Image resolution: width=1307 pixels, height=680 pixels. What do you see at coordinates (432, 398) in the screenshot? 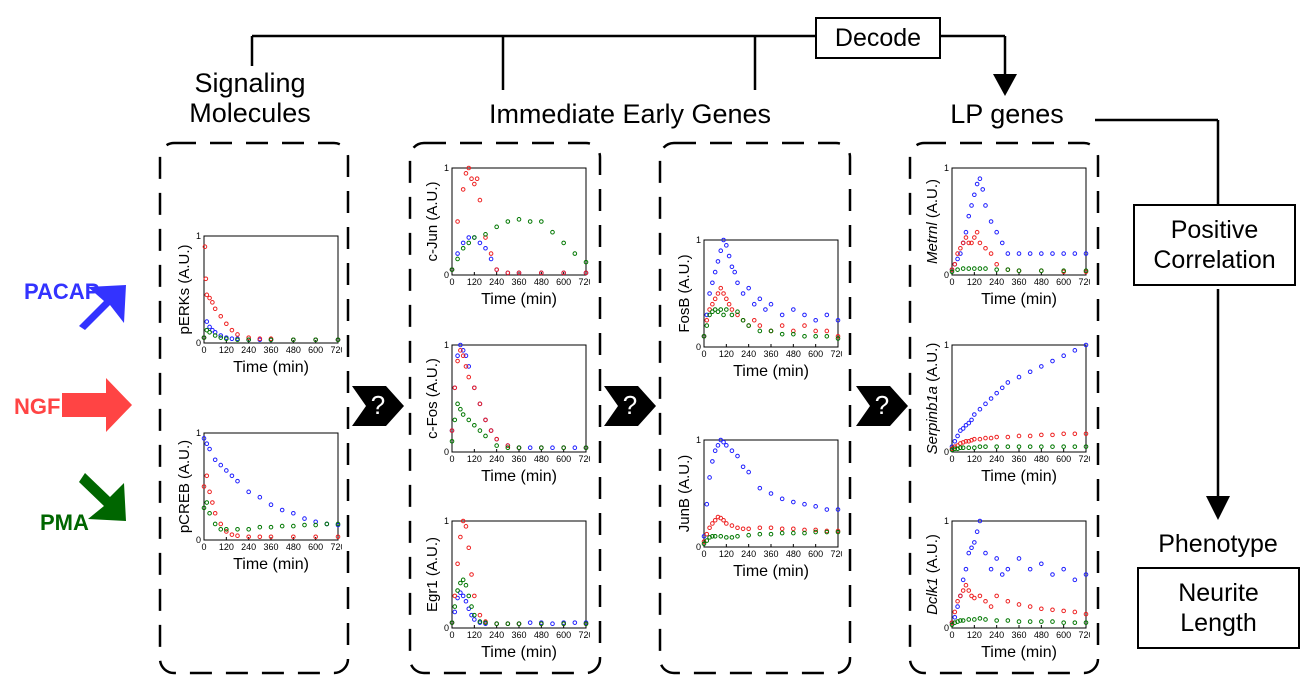
I see `y-axis-label: c-Fos (A.U.)` at bounding box center [432, 398].